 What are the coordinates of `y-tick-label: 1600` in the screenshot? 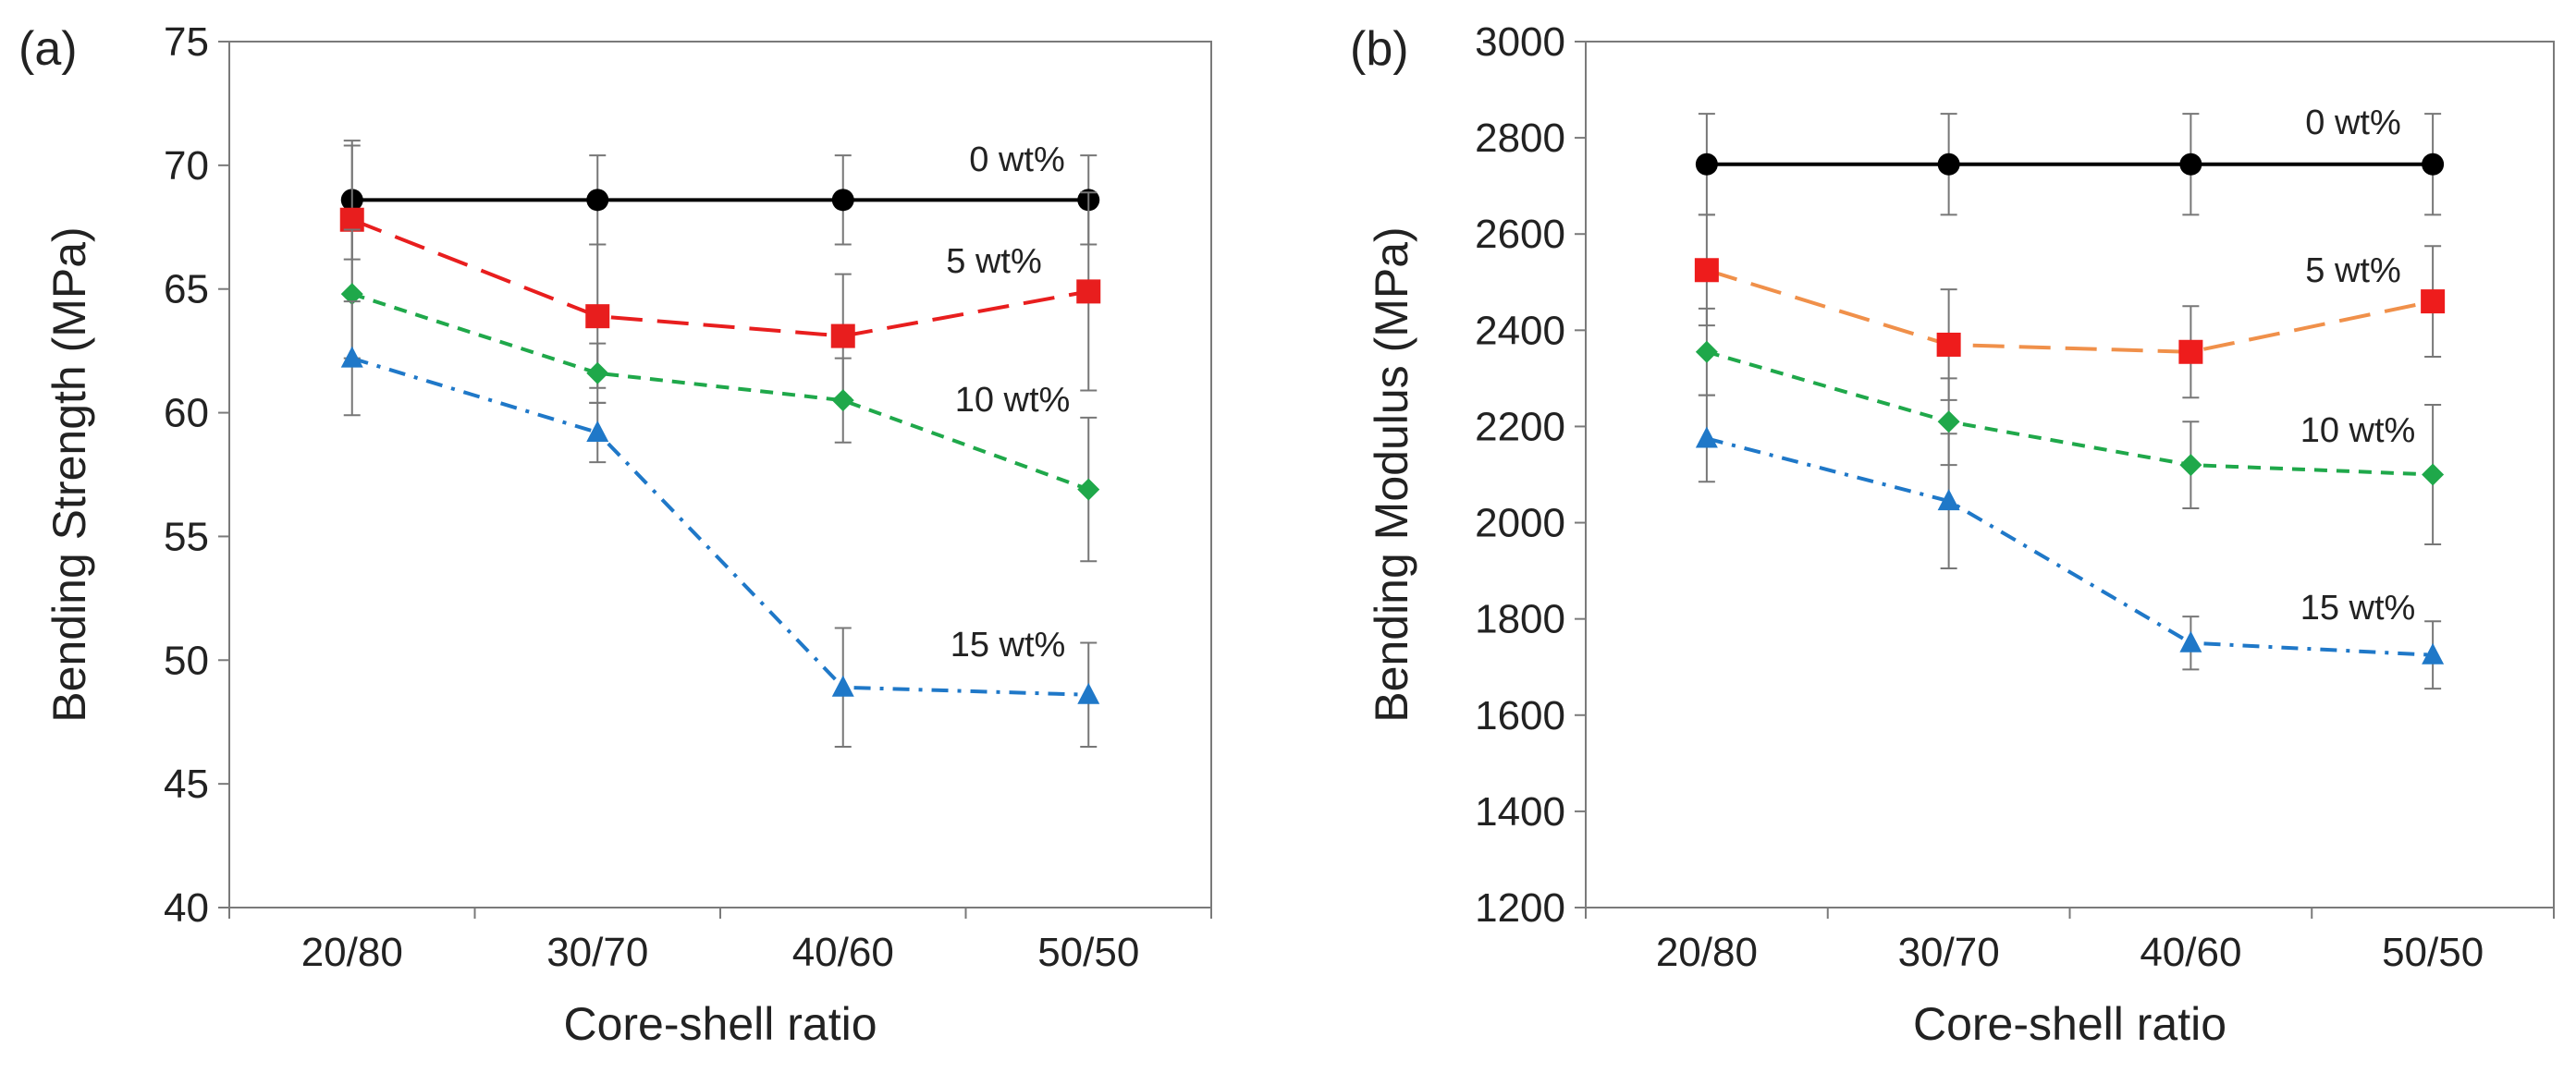 It's located at (1520, 715).